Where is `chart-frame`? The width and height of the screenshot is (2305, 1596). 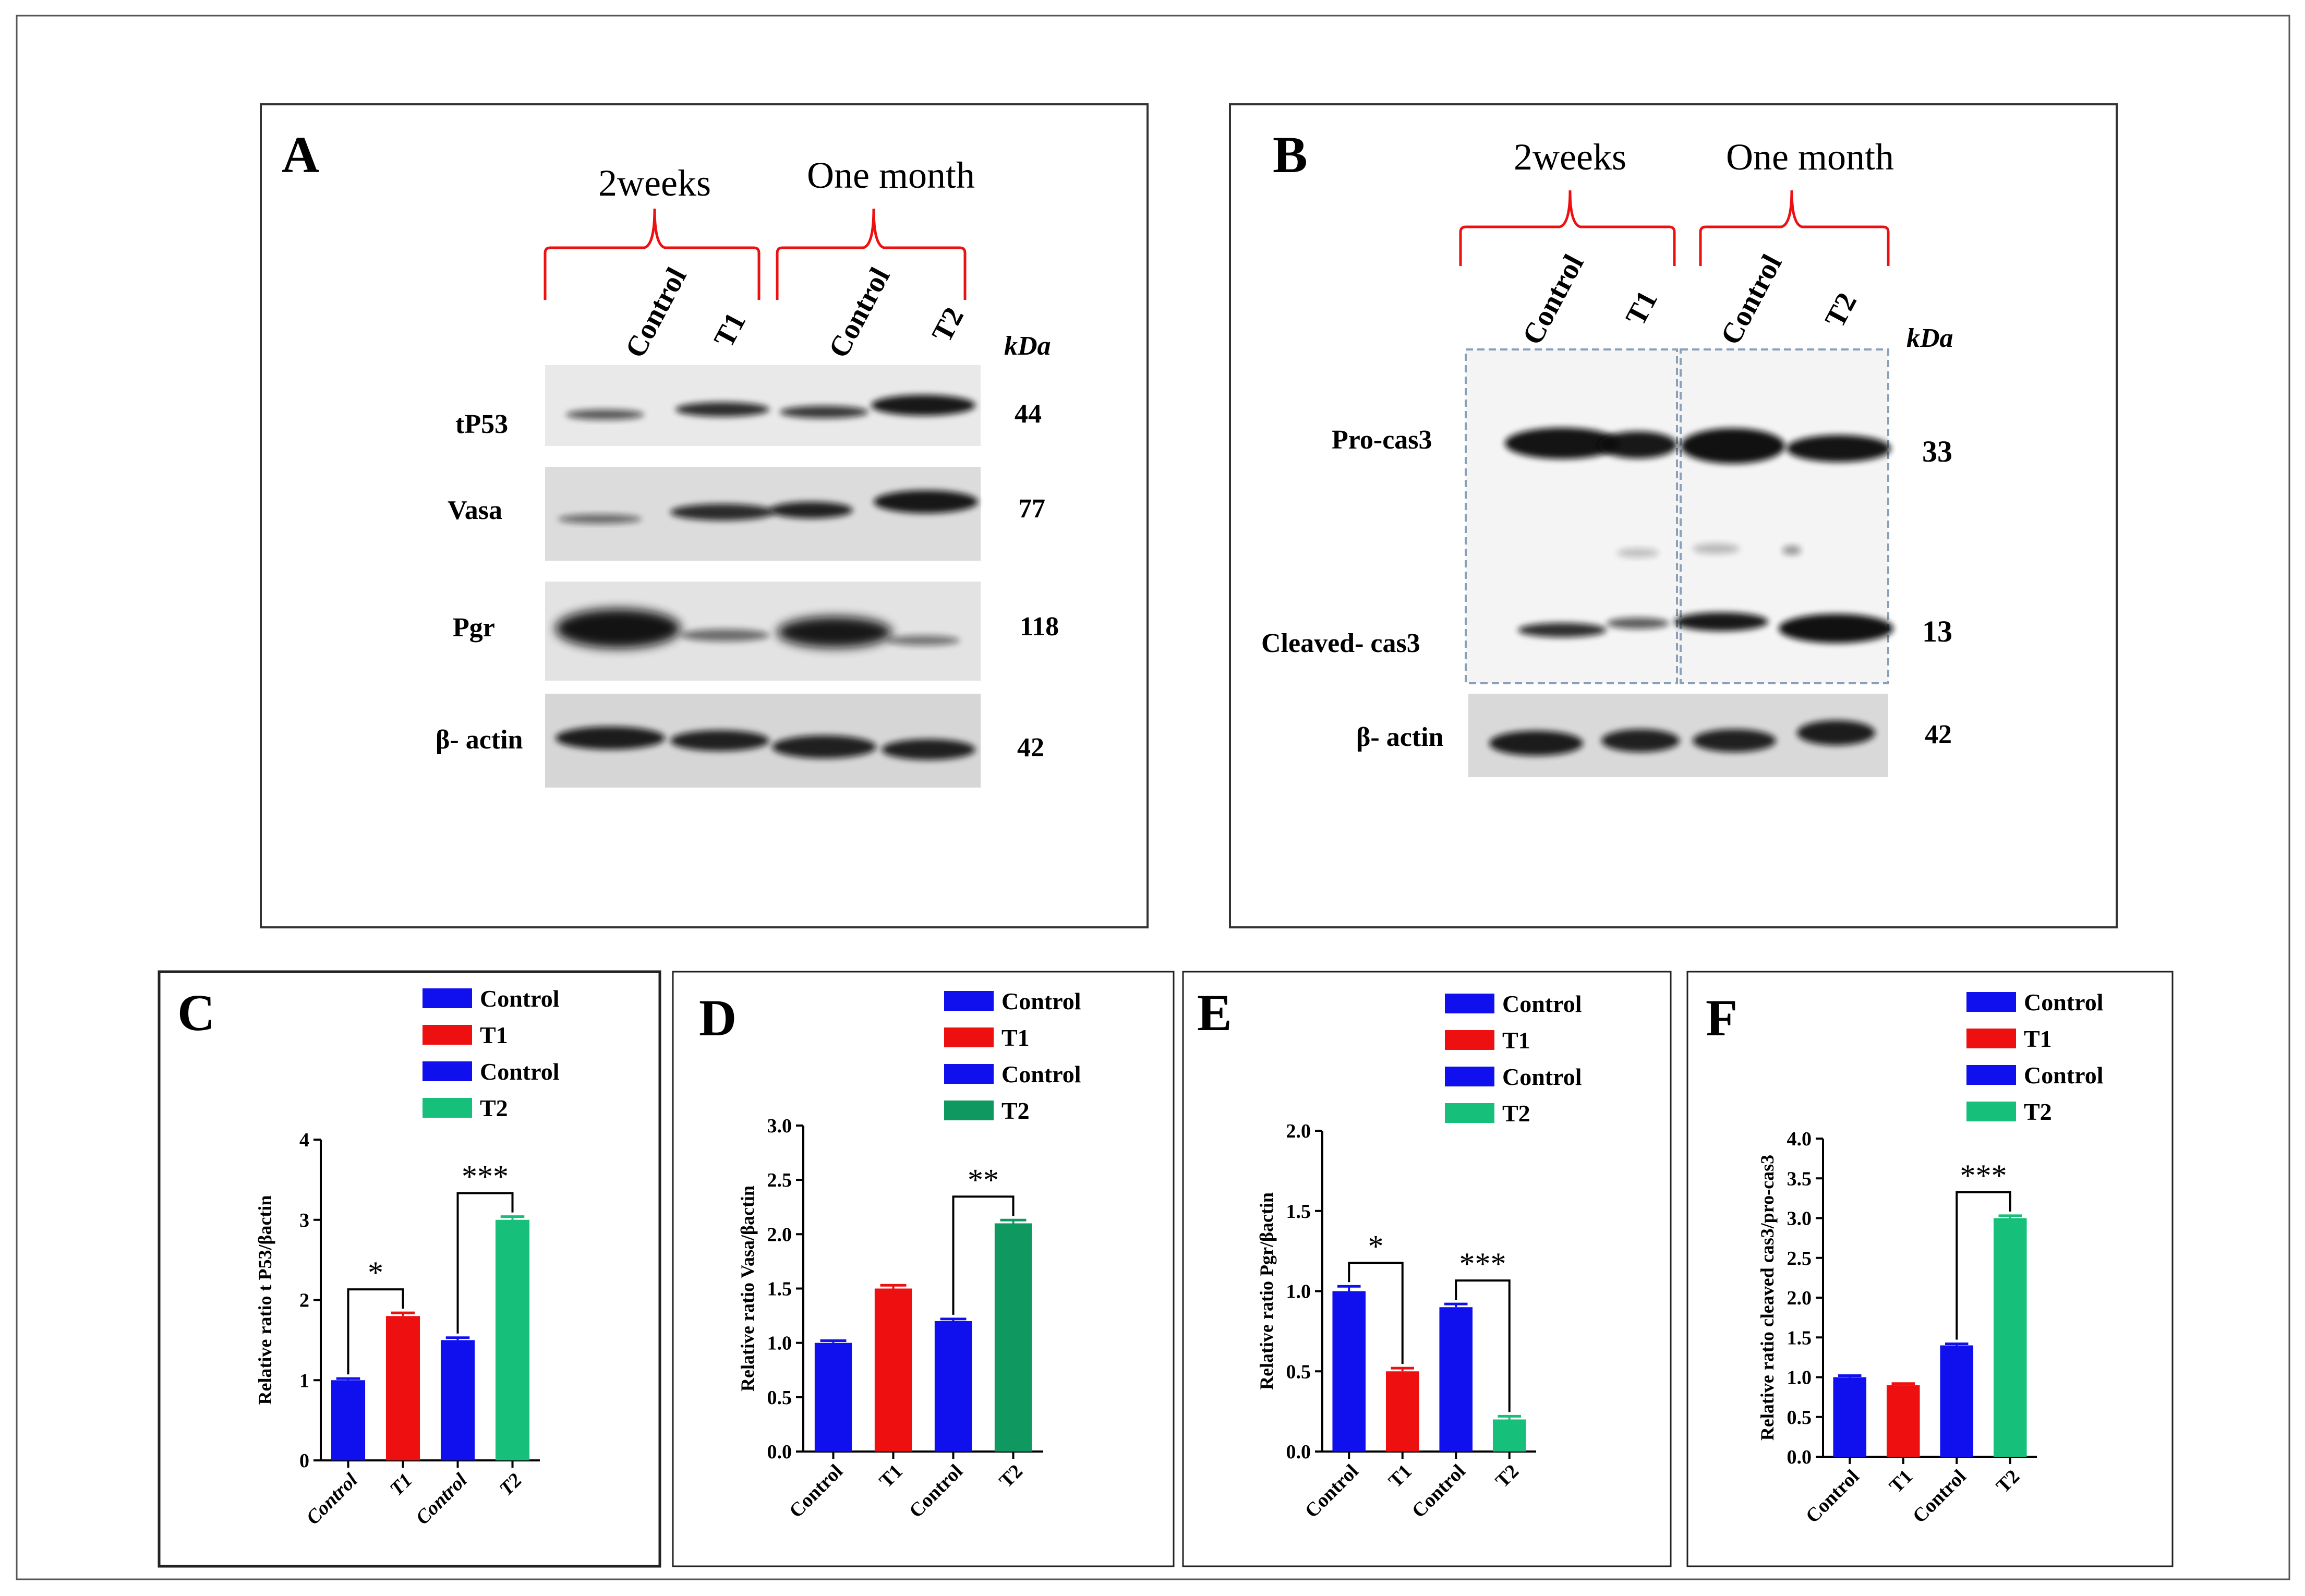
chart-frame is located at coordinates (923, 1269).